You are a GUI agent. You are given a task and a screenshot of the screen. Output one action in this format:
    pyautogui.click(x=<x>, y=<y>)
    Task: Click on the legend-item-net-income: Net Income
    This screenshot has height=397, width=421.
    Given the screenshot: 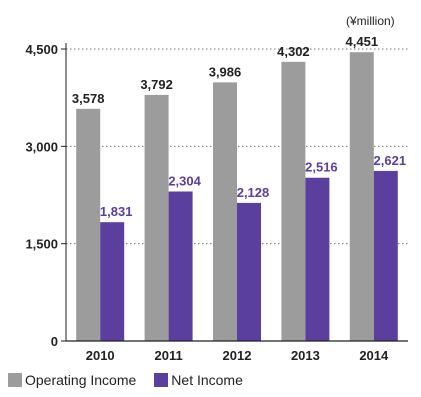 What is the action you would take?
    pyautogui.click(x=198, y=380)
    